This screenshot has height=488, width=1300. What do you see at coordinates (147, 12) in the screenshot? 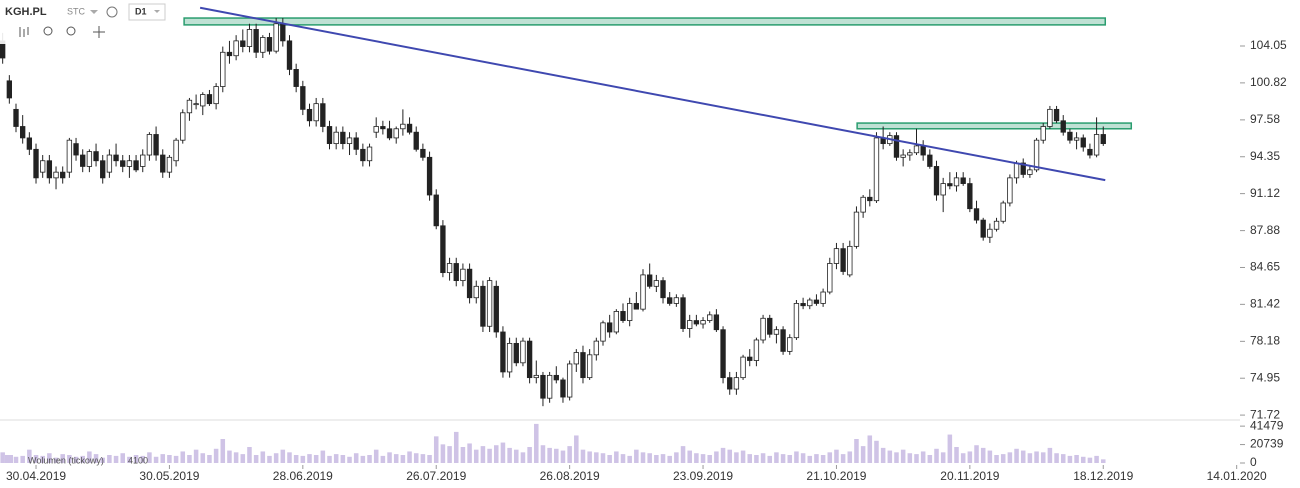
I see `interval-box` at bounding box center [147, 12].